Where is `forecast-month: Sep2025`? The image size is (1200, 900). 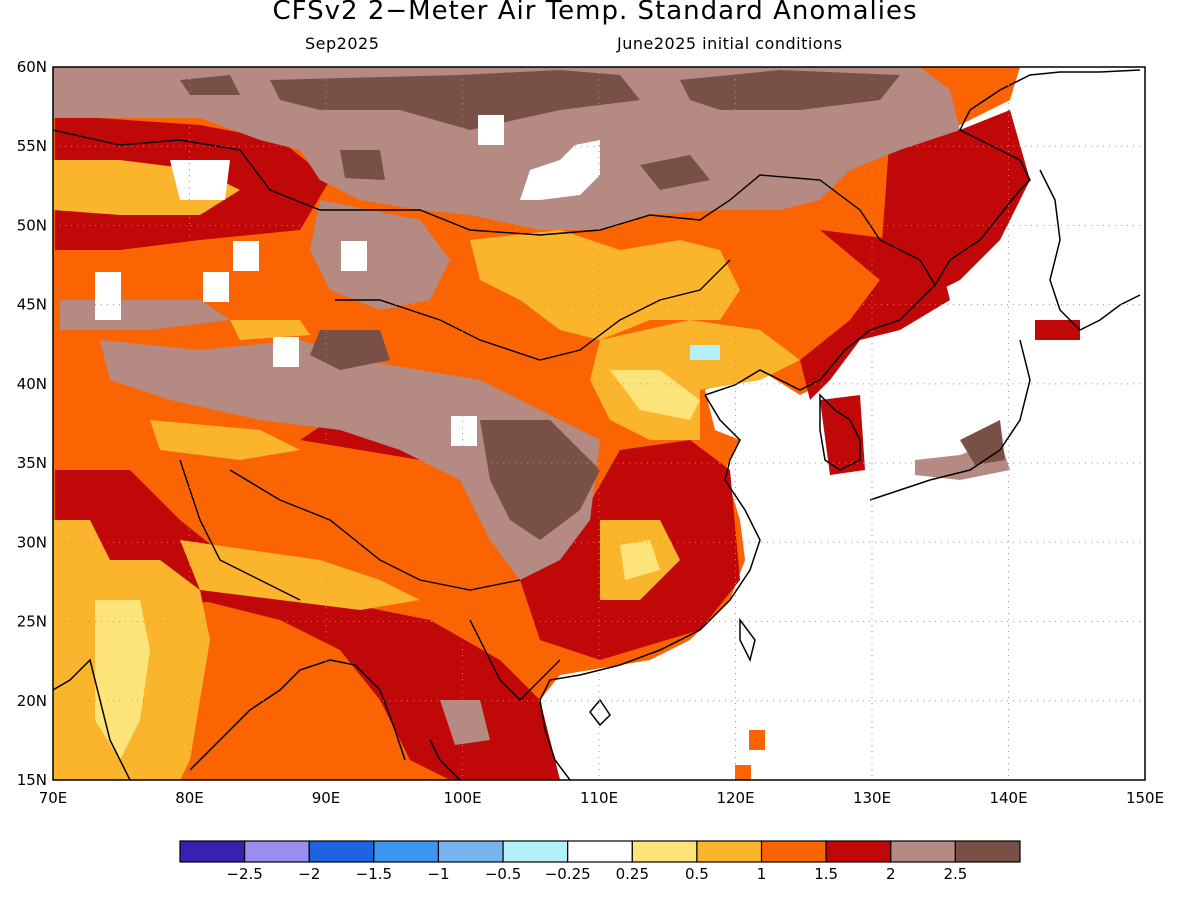 forecast-month: Sep2025 is located at coordinates (342, 43).